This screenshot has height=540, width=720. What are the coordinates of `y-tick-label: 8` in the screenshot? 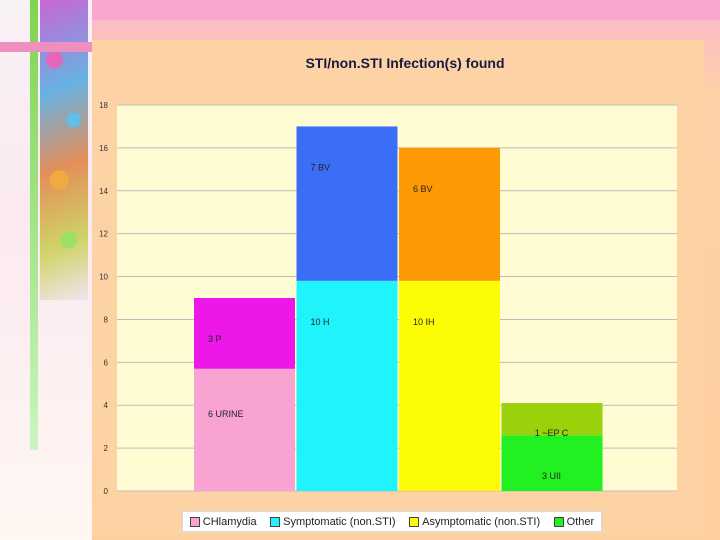 It's located at (106, 319).